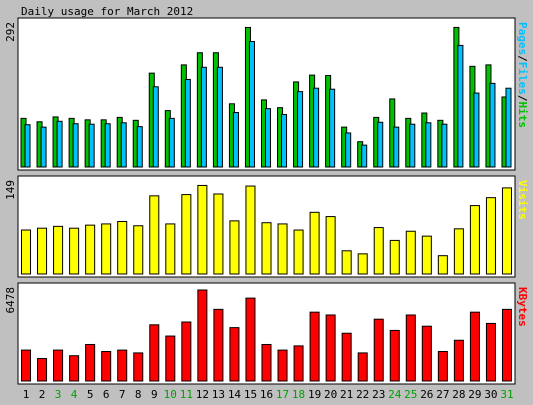 The image size is (533, 405). Describe the element at coordinates (282, 394) in the screenshot. I see `x-tick-label: 17` at that location.